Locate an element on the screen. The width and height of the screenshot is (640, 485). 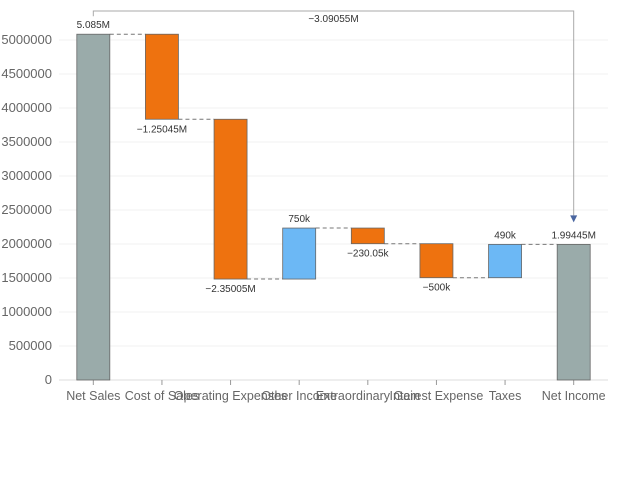
y-tick-label: 2500000 is located at coordinates (26, 209).